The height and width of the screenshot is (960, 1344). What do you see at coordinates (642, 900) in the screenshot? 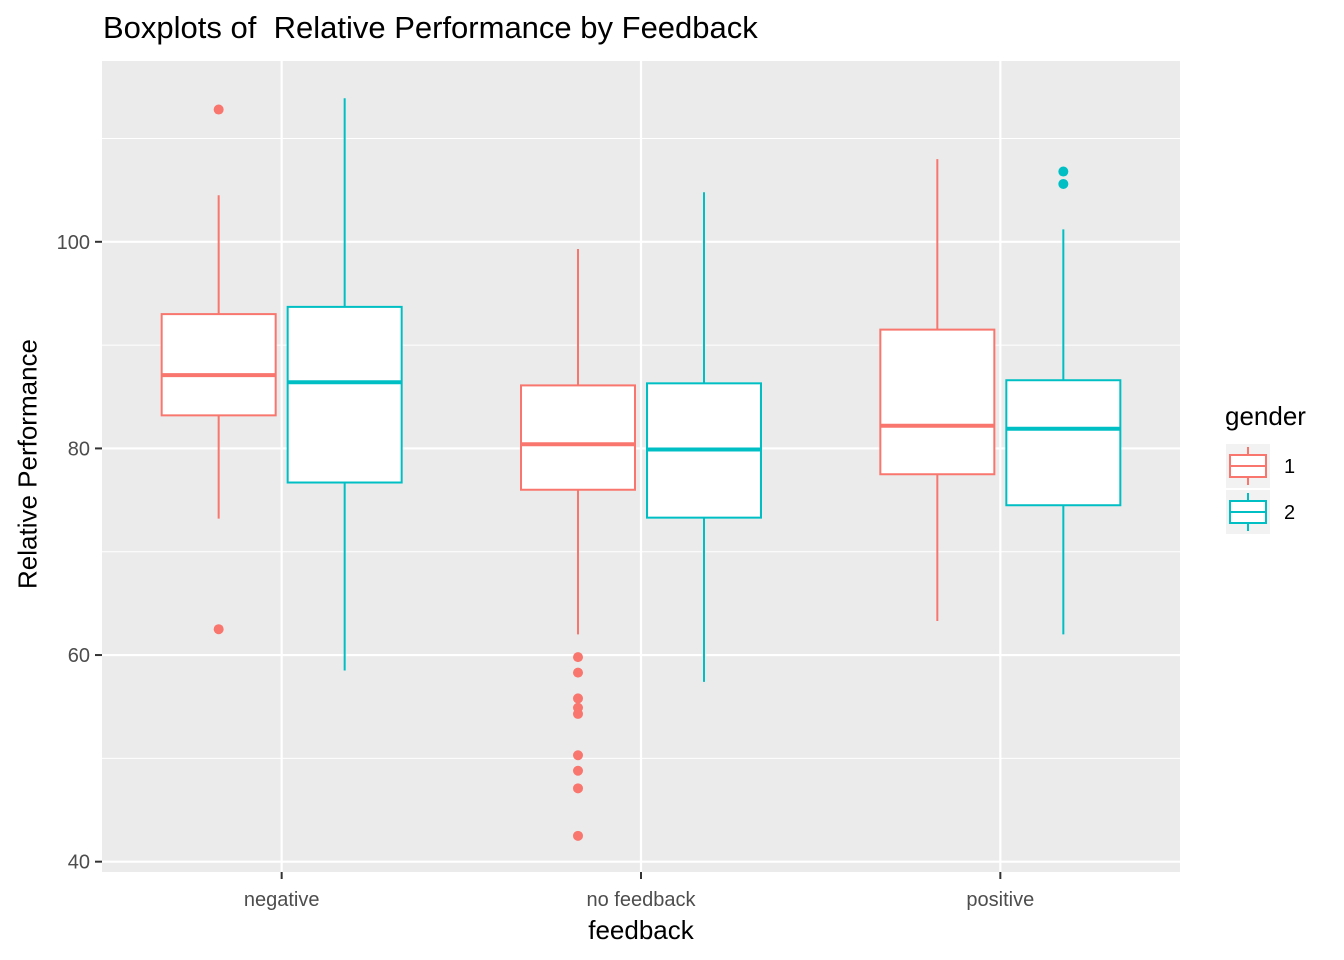
I see `x-tick-label: no feedback` at bounding box center [642, 900].